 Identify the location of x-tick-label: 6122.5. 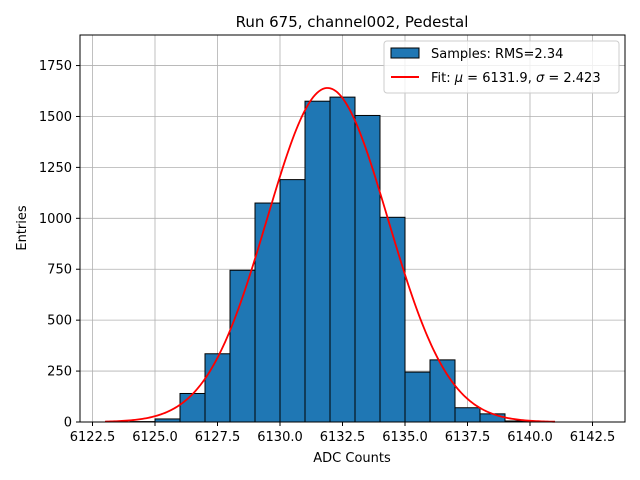
(93, 437).